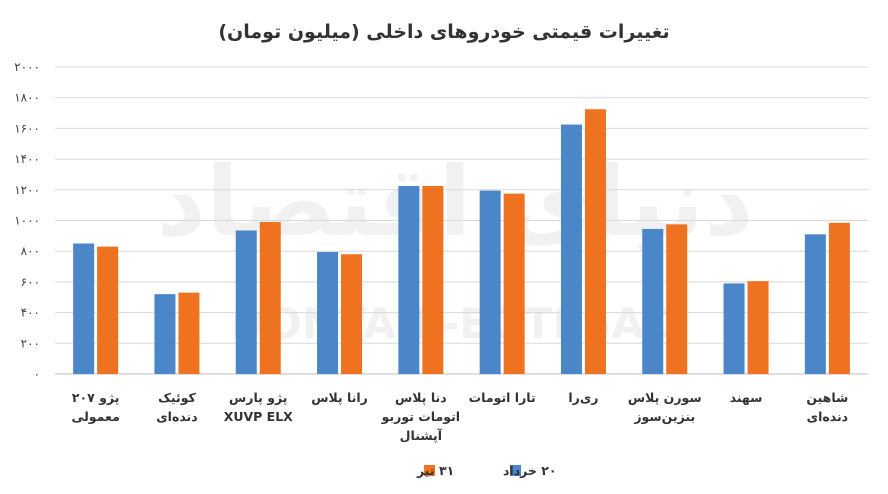  Describe the element at coordinates (455, 323) in the screenshot. I see `watermark-latin: DONYA-E-EQTESAD` at that location.